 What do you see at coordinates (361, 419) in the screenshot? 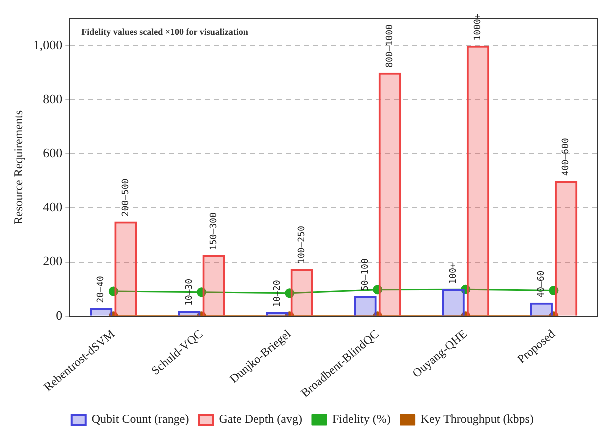
I see `legend-label: Fidelity (%)` at bounding box center [361, 419].